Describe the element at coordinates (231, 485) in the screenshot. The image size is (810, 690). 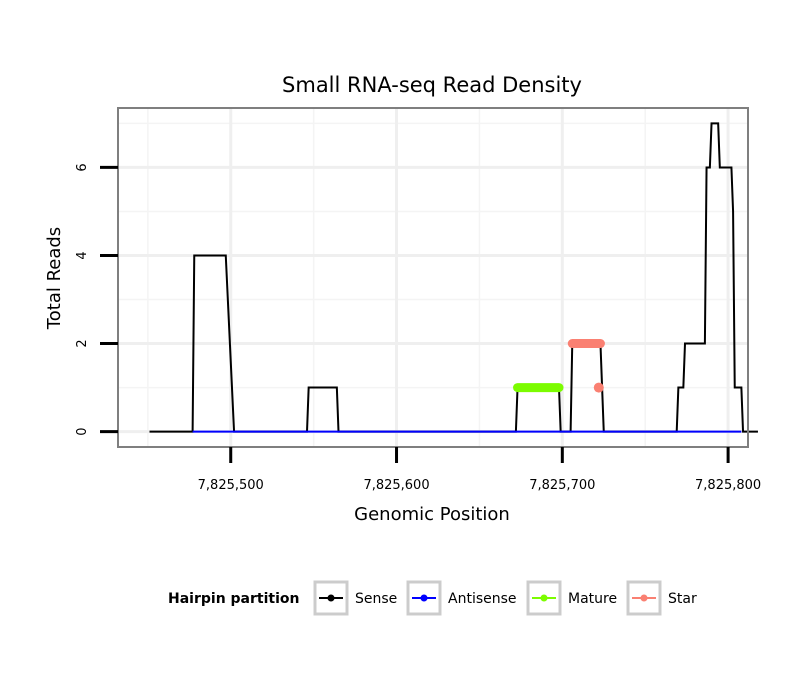
I see `x-tick-label: 7,825,500` at that location.